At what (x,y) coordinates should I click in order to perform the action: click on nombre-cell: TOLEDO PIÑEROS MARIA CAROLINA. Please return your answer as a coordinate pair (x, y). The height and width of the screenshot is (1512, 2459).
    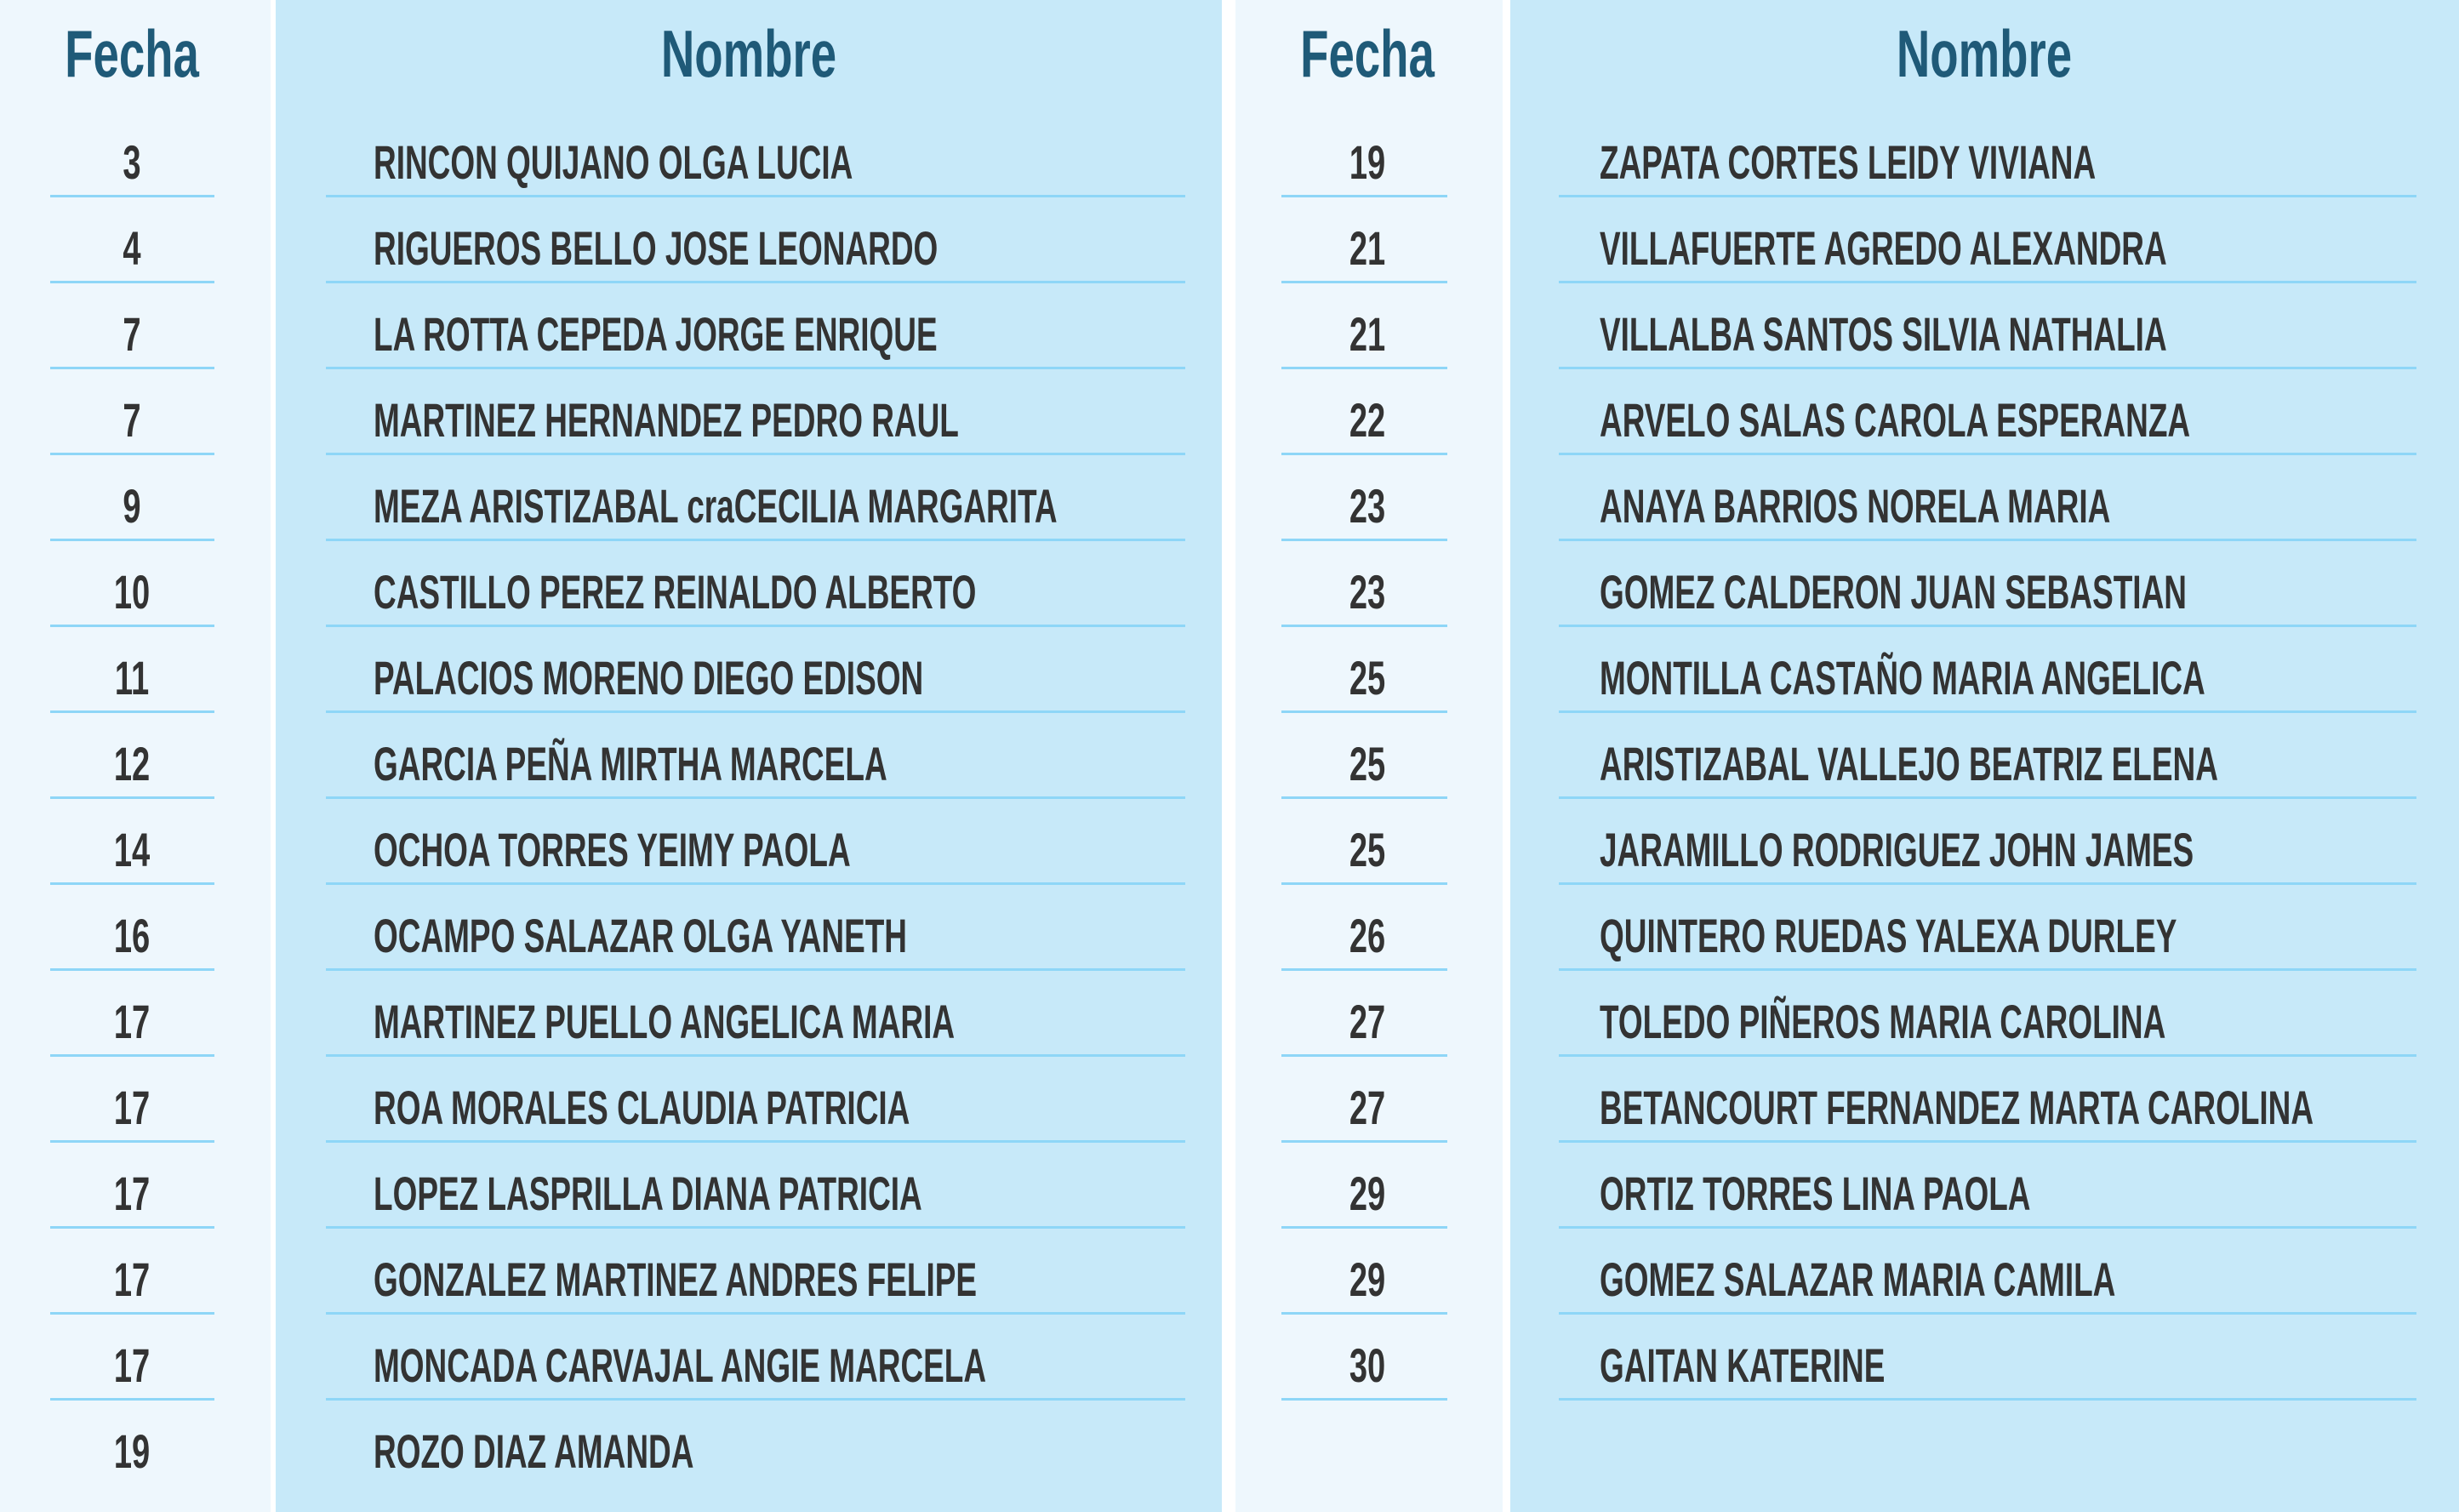
    Looking at the image, I should click on (1883, 1021).